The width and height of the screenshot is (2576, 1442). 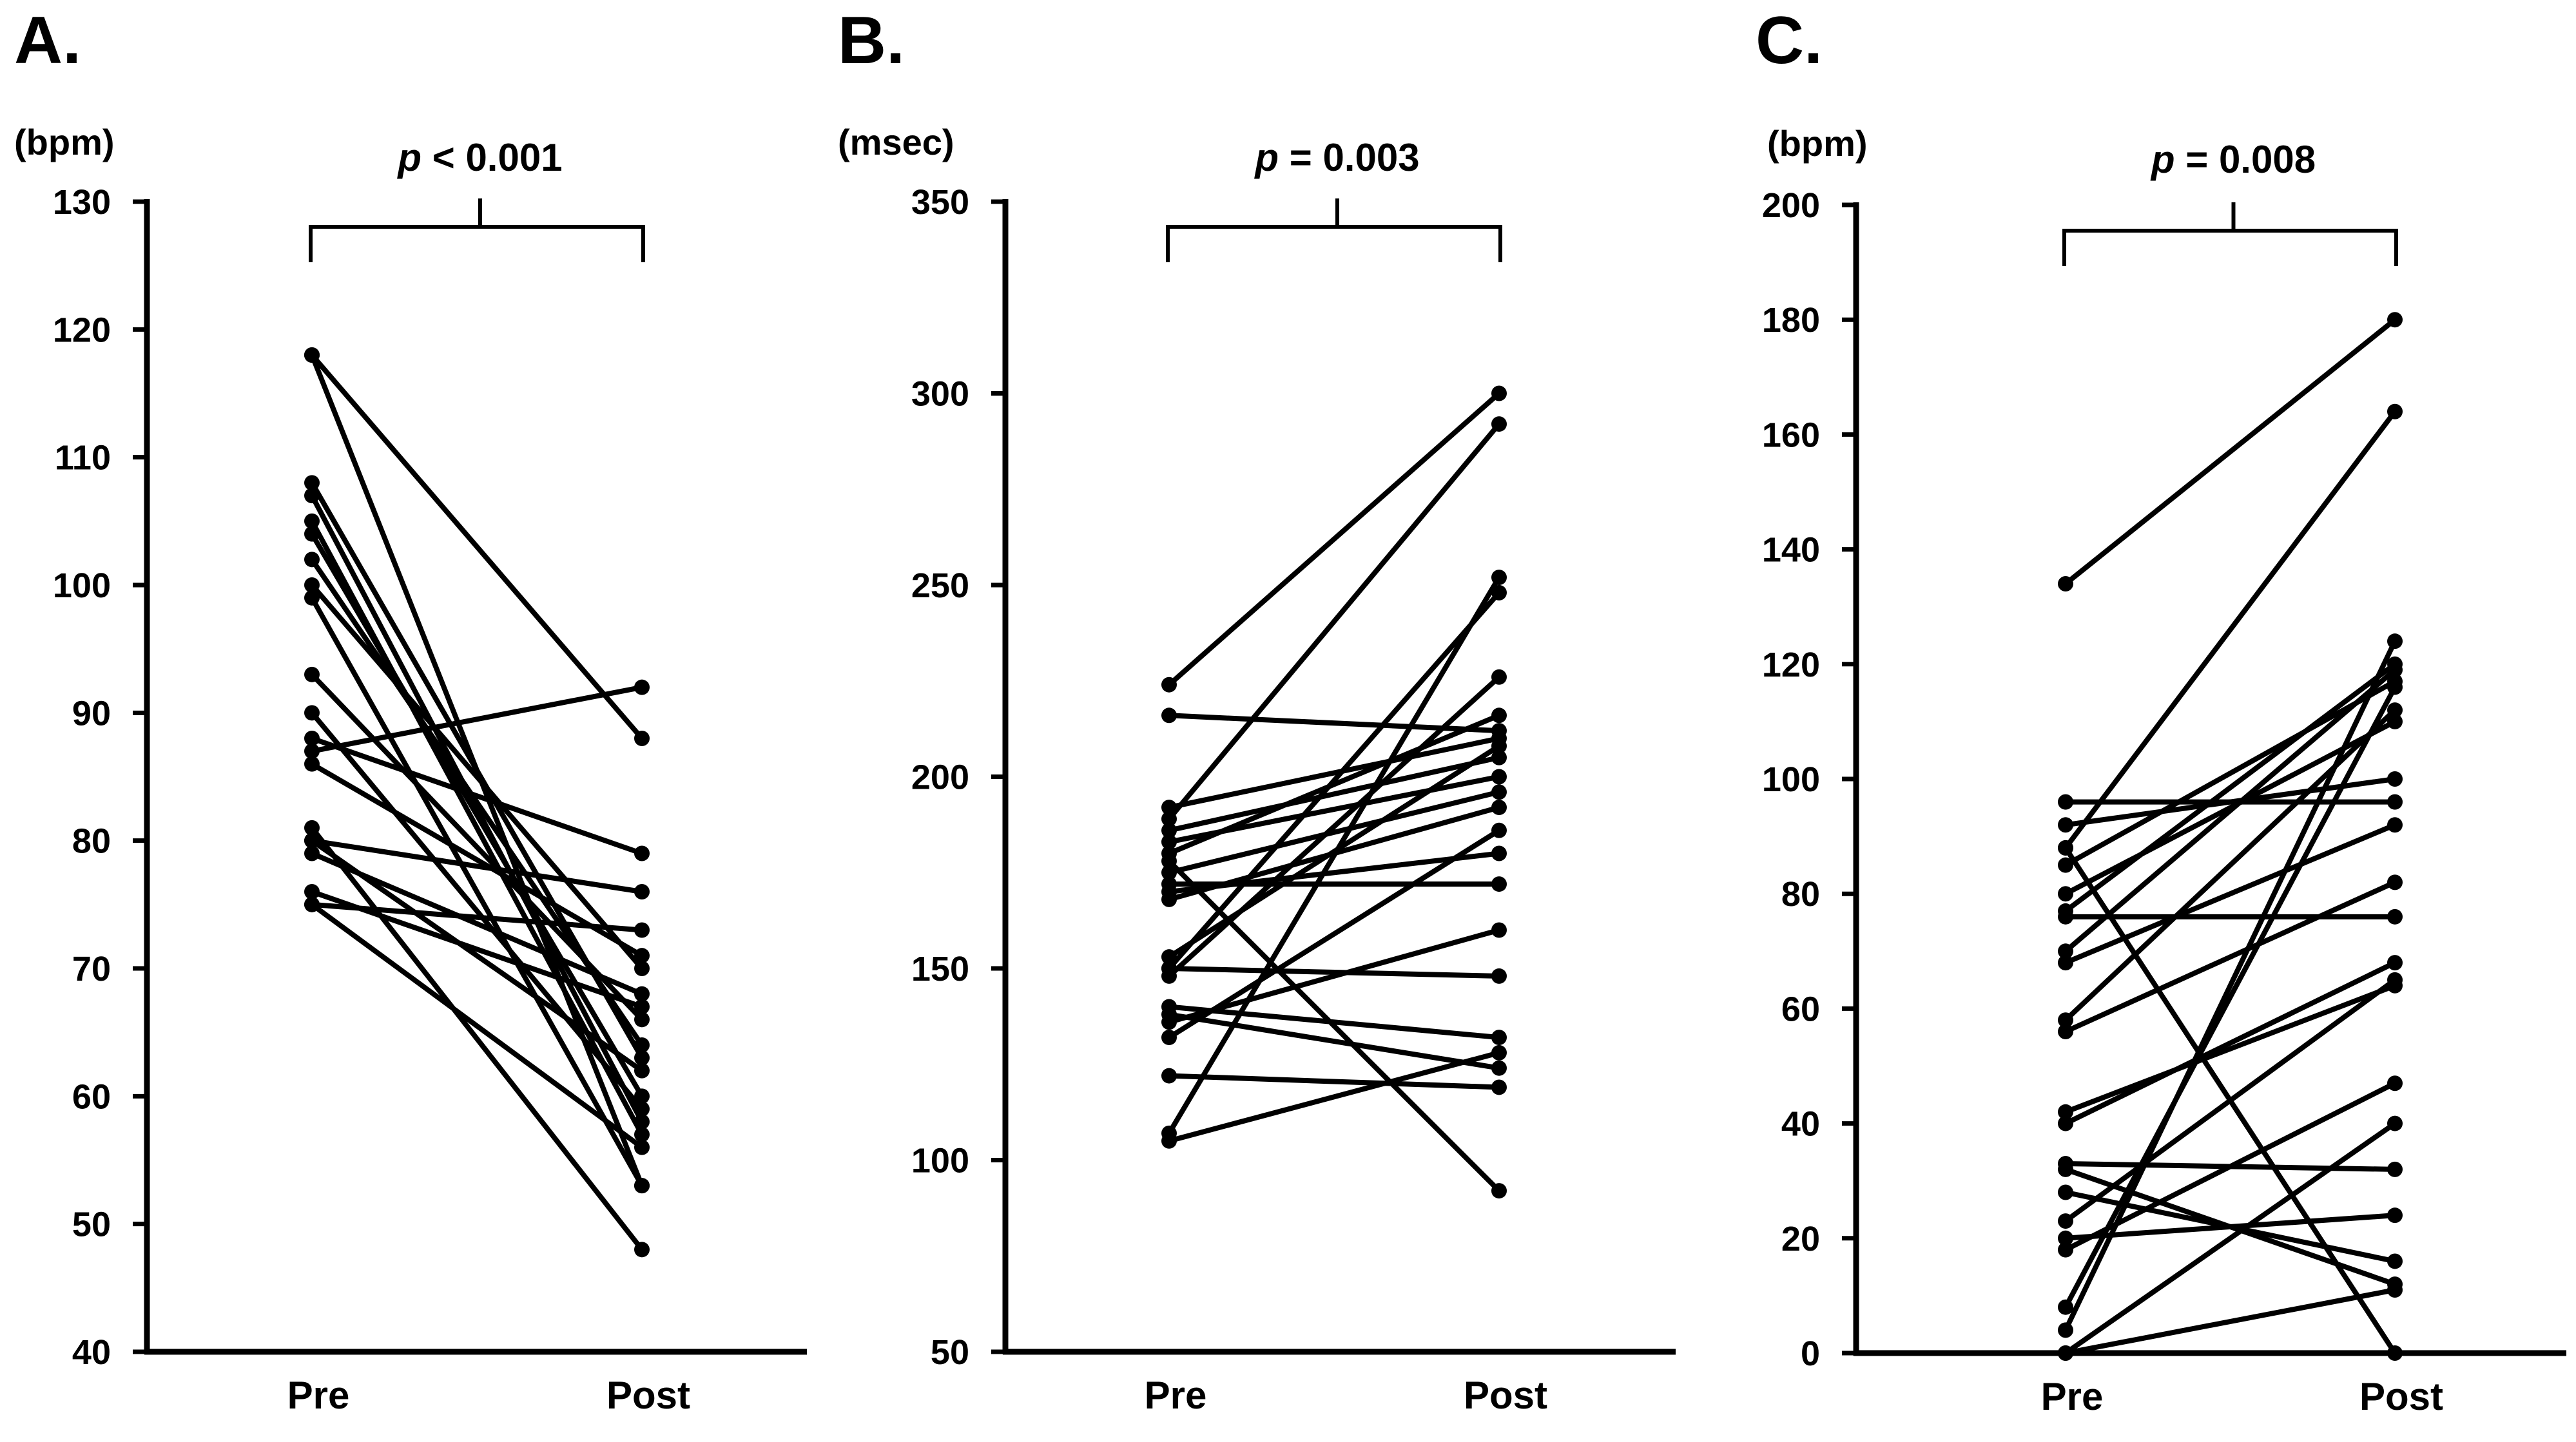 What do you see at coordinates (1800, 1239) in the screenshot?
I see `y-tick-label: 20` at bounding box center [1800, 1239].